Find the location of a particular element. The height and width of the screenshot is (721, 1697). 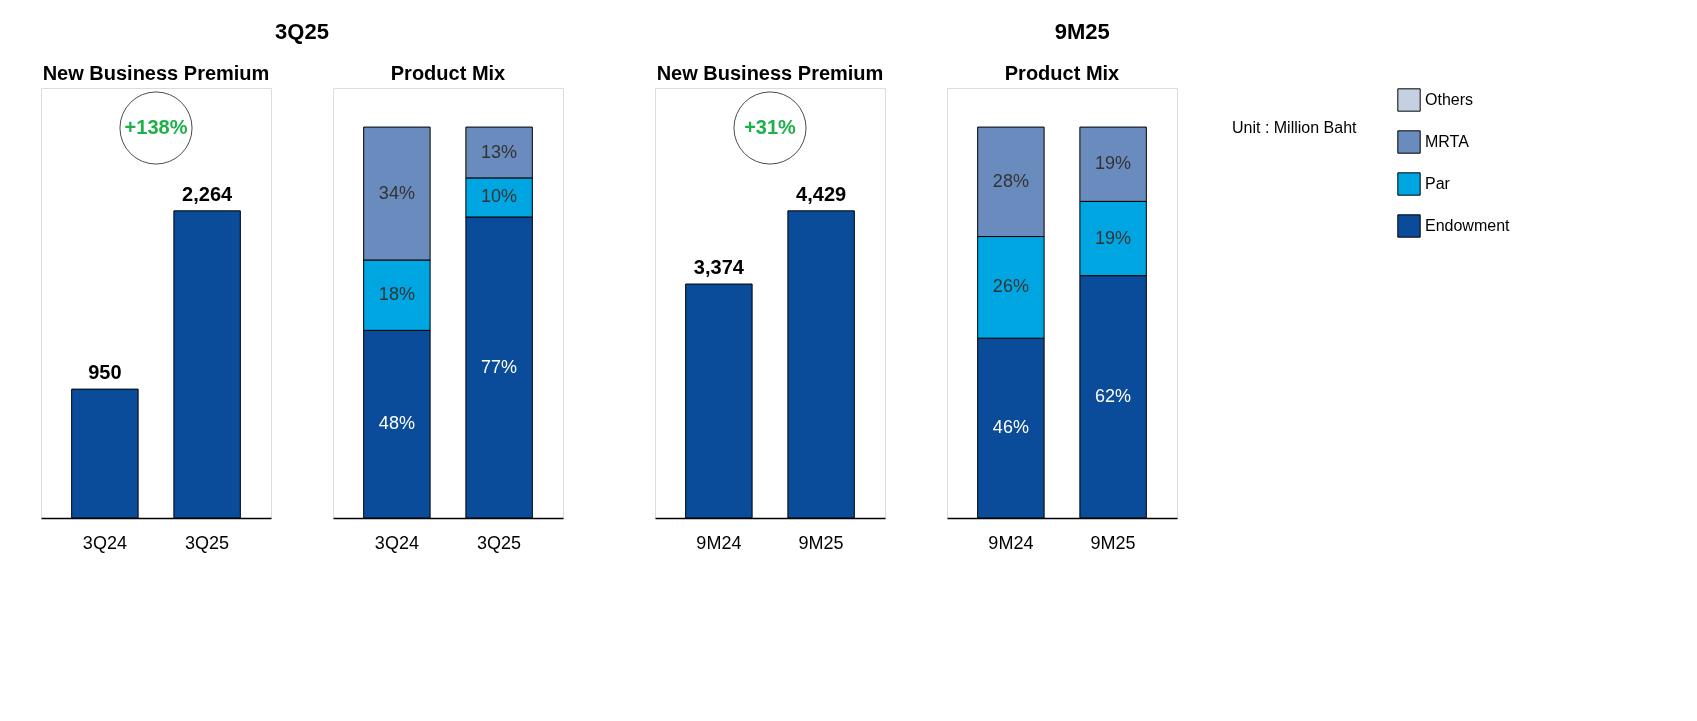

data-label: 34% is located at coordinates (396, 192).